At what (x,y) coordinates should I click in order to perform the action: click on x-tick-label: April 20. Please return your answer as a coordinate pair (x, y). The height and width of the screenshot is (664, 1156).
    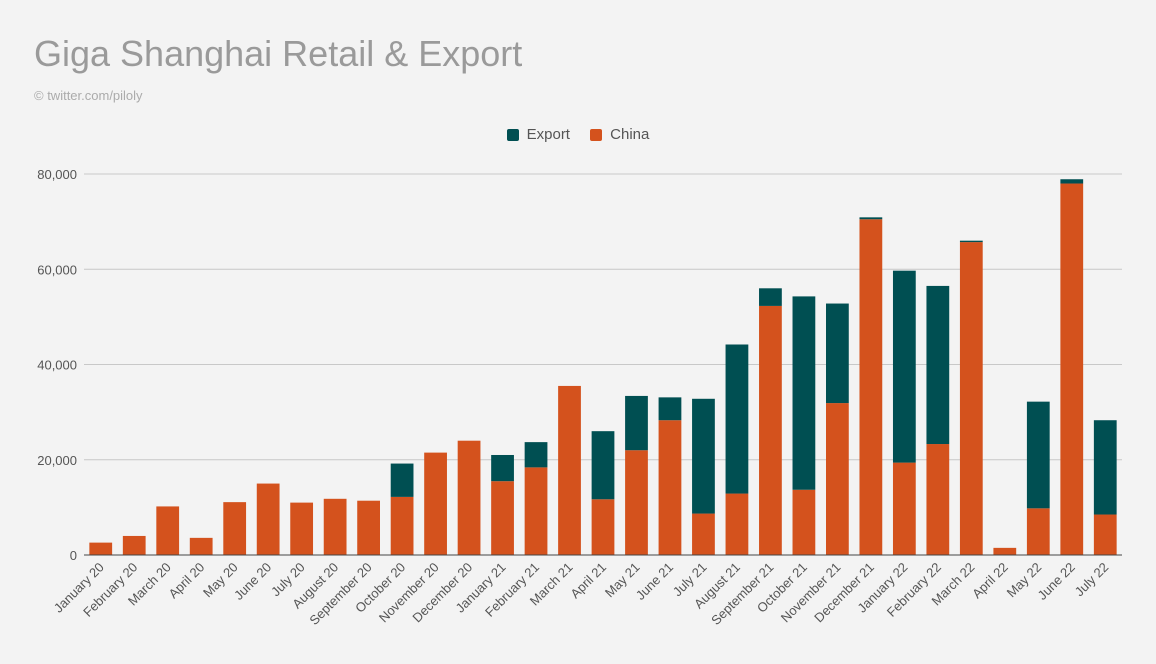
    Looking at the image, I should click on (187, 581).